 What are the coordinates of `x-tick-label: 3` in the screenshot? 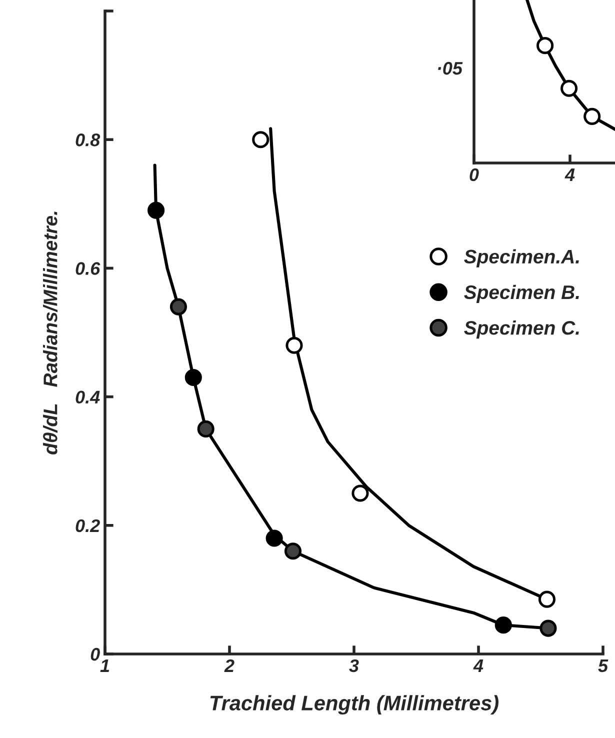 It's located at (354, 665).